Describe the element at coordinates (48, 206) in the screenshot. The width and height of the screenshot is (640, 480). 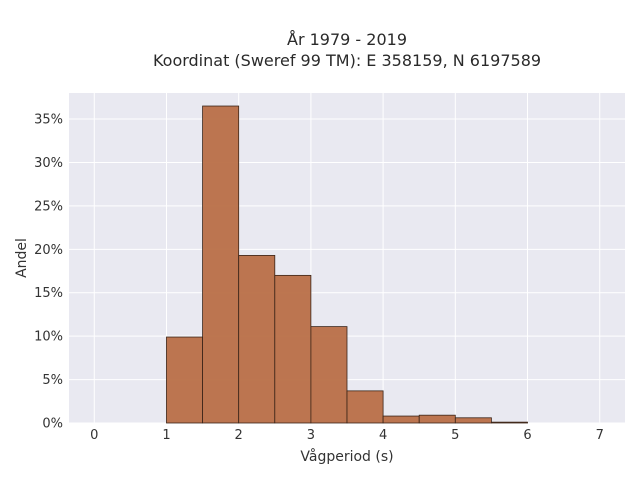
I see `y-tick-label: 25%` at that location.